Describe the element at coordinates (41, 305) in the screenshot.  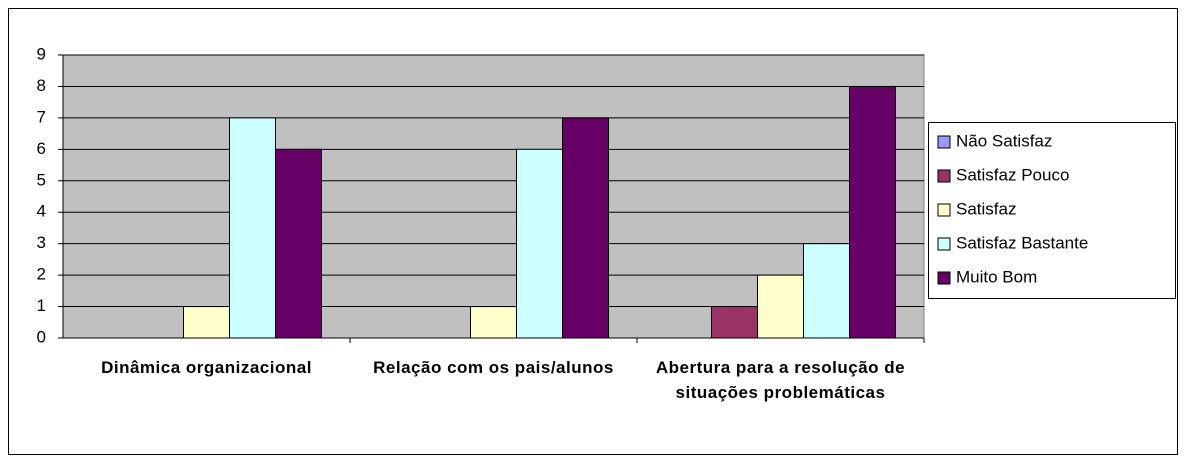
I see `y-tick-label: 1` at that location.